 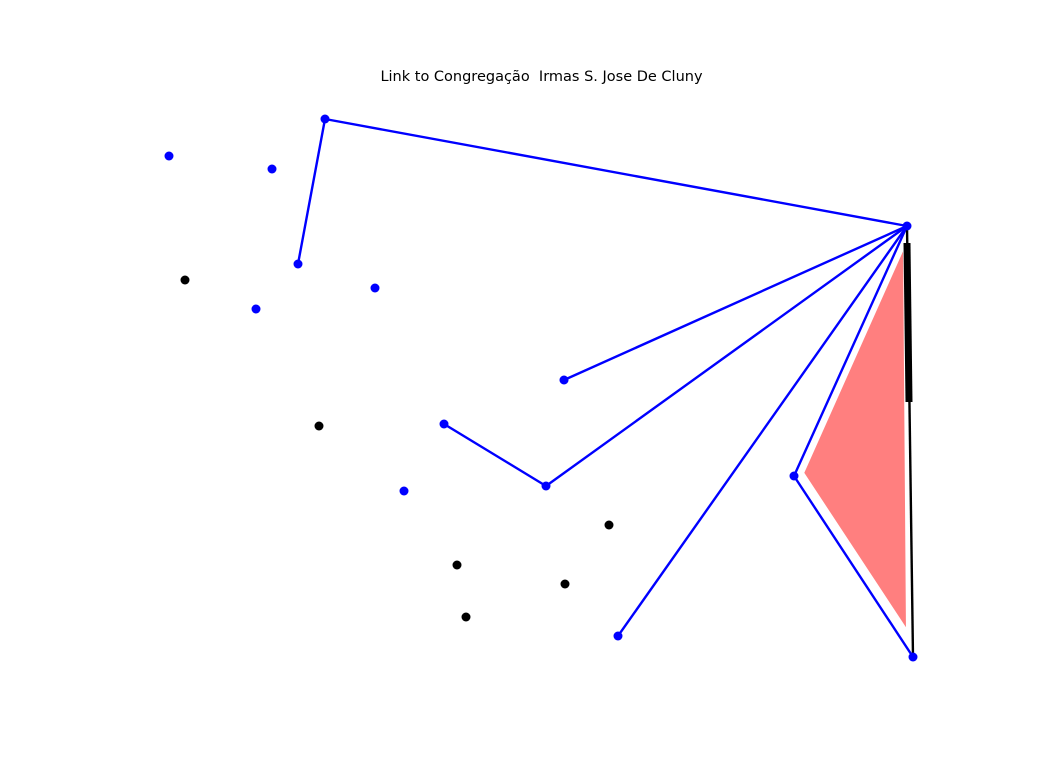 I want to click on edge-n19-hub, so click(x=762, y=431).